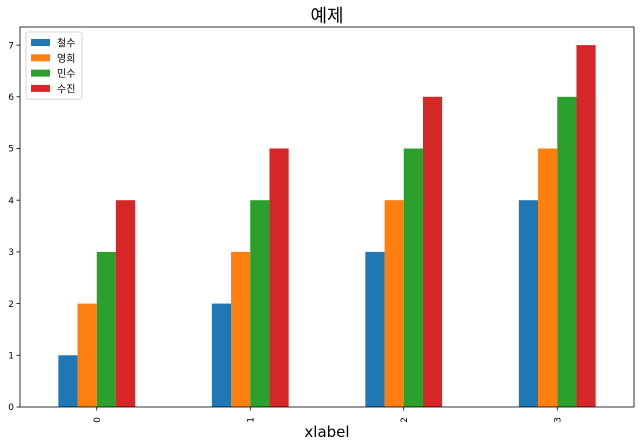 This screenshot has width=640, height=448. What do you see at coordinates (558, 420) in the screenshot?
I see `x-tick-label: 3` at bounding box center [558, 420].